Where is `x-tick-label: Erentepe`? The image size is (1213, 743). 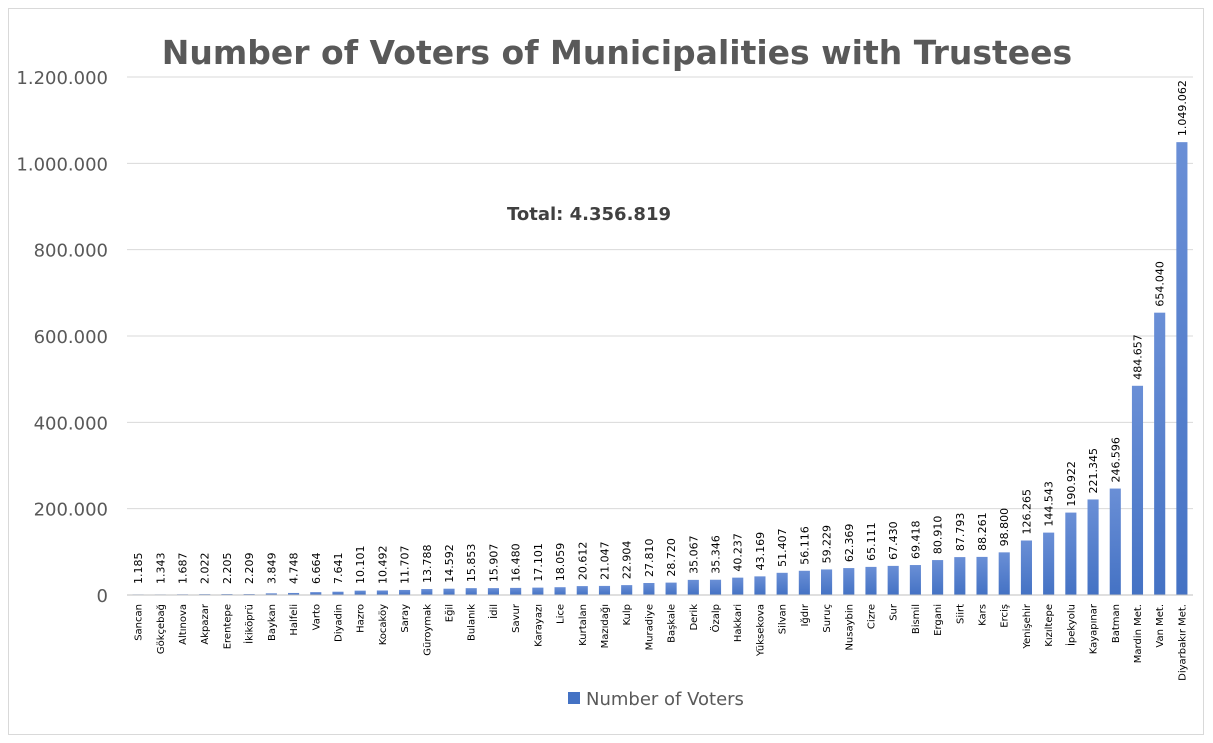
x-tick-label: Erentepe is located at coordinates (227, 626).